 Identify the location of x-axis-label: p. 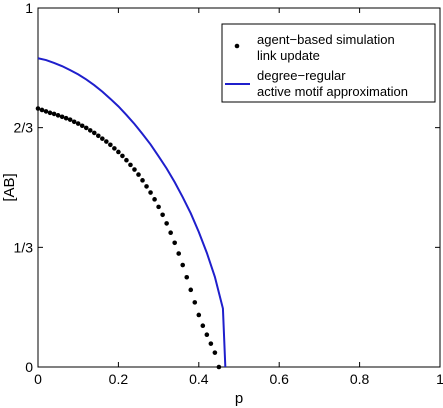
(239, 398).